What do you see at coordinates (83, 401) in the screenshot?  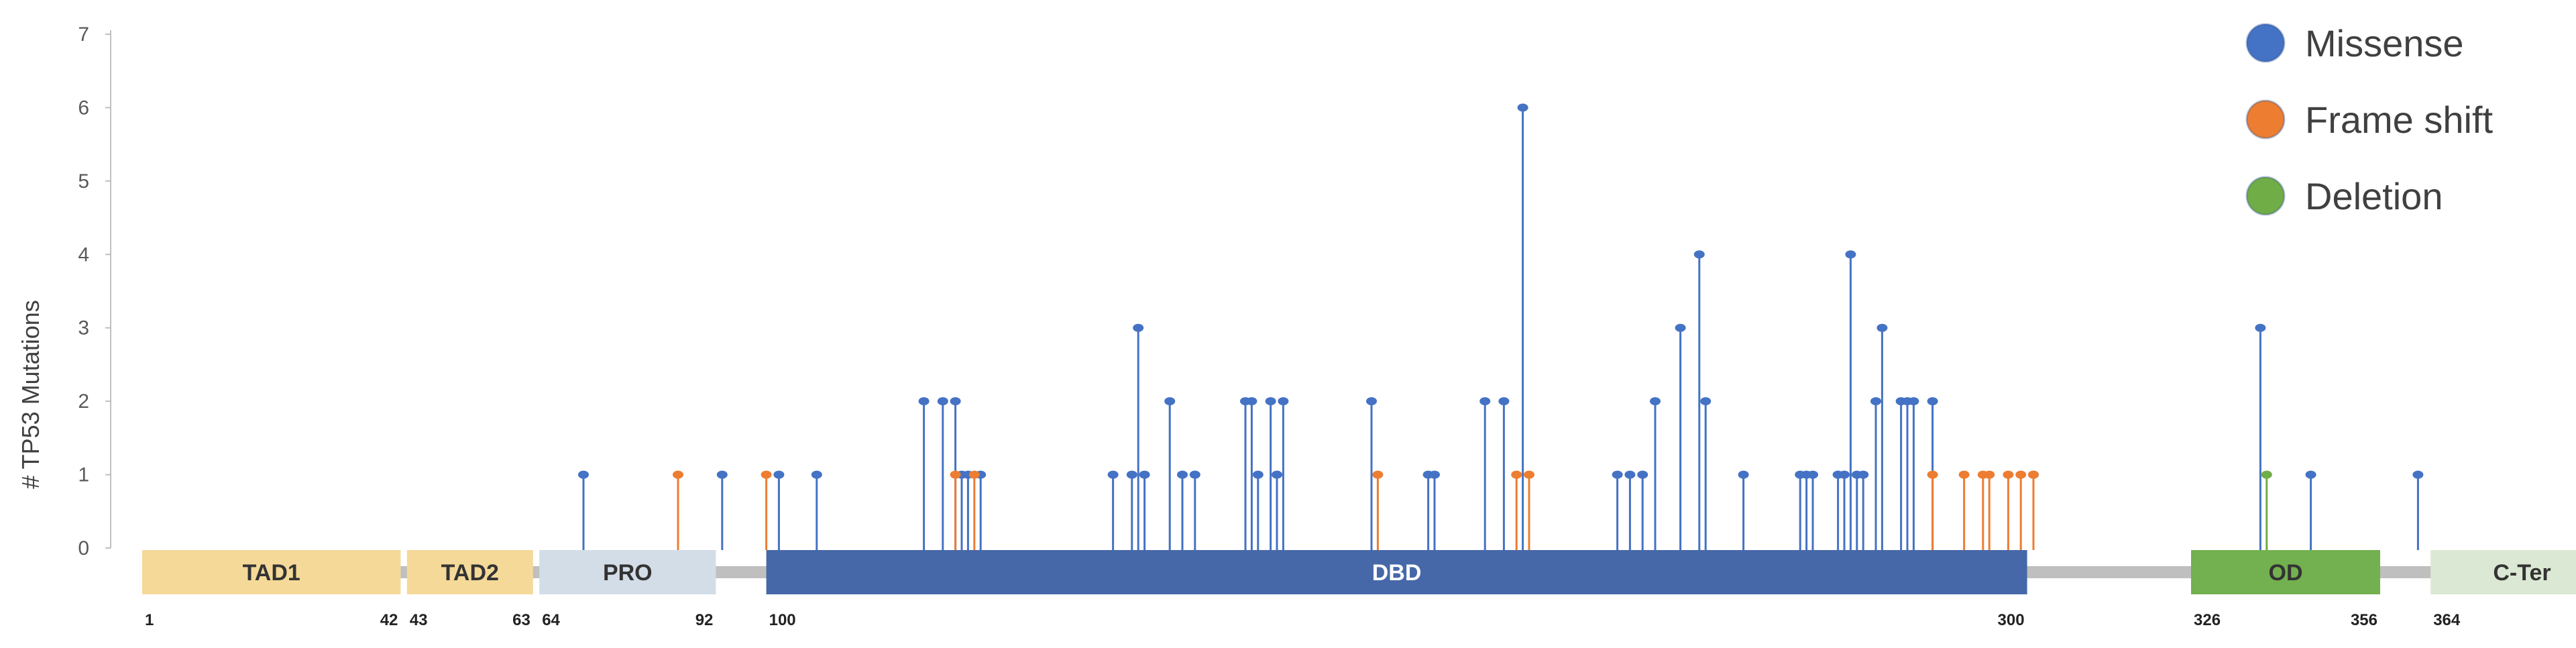 I see `y-tick-label-2: 2` at bounding box center [83, 401].